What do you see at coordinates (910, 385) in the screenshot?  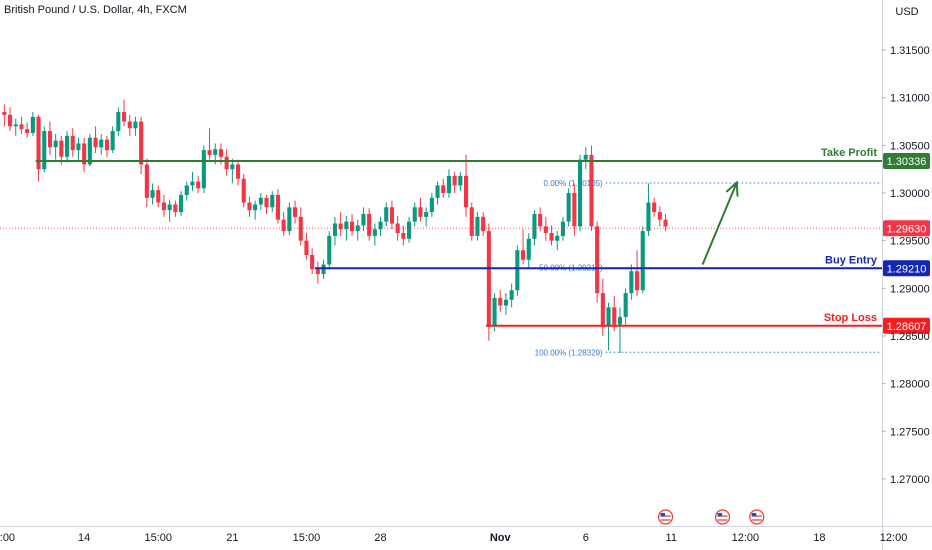 I see `y-tick-label: 1.28000` at bounding box center [910, 385].